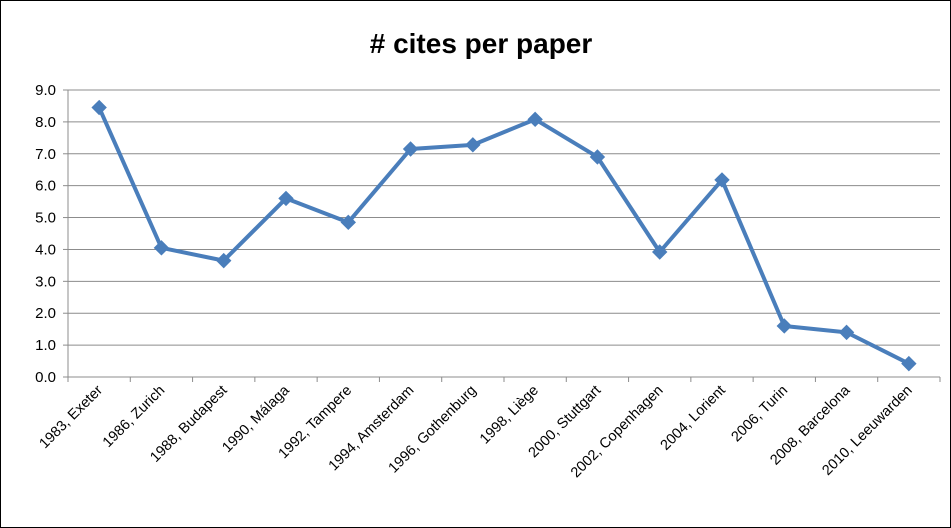 The width and height of the screenshot is (951, 528). What do you see at coordinates (45, 122) in the screenshot?
I see `y-tick-label: 8.0` at bounding box center [45, 122].